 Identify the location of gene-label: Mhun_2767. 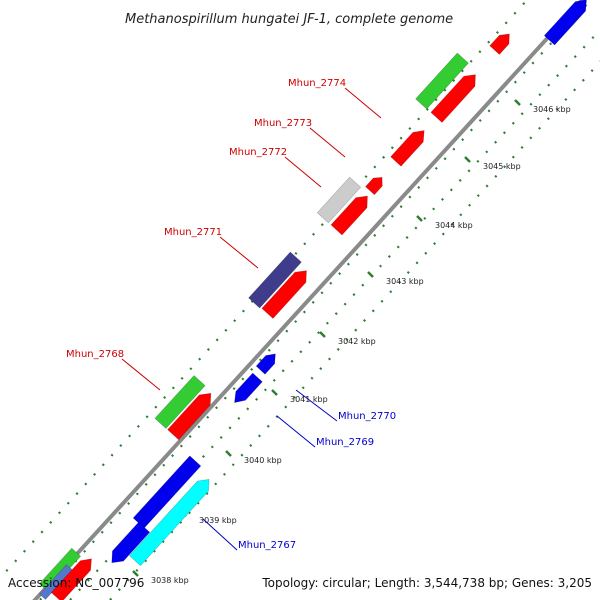
(267, 545).